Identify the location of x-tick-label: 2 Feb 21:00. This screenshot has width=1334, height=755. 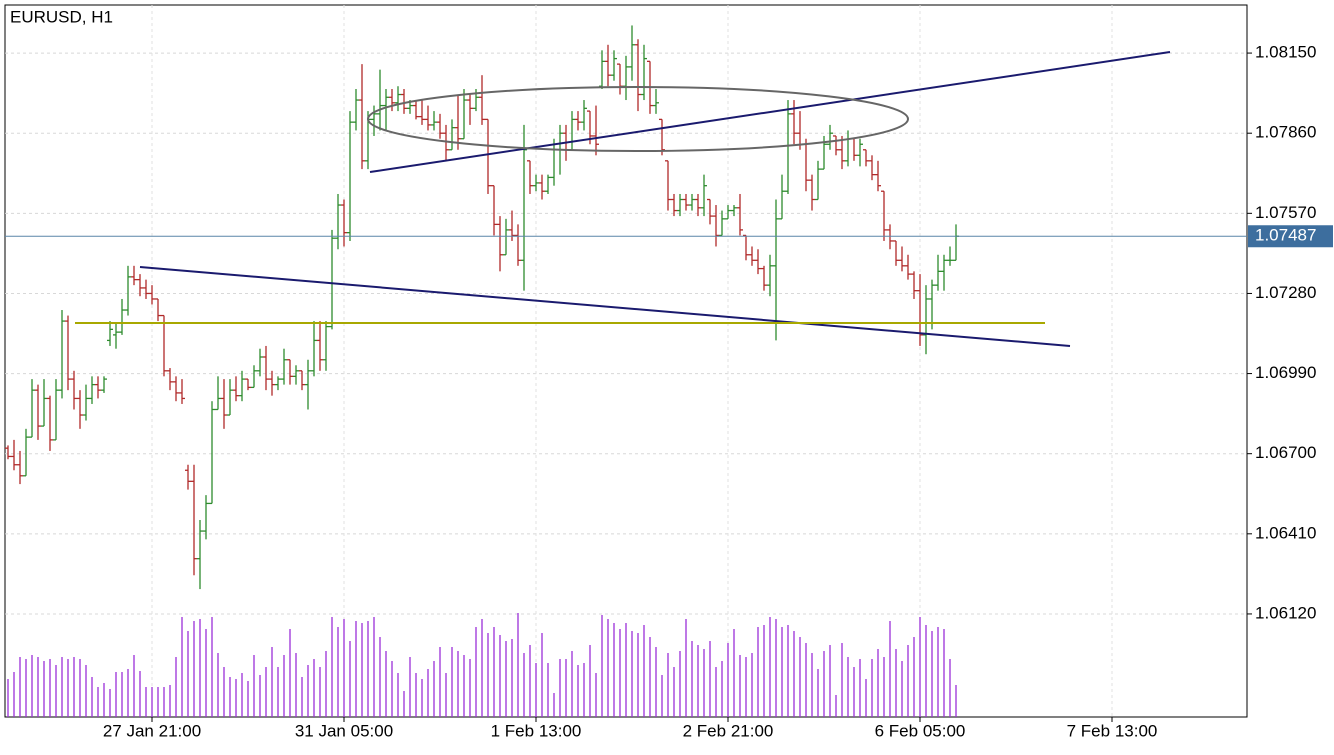
(728, 730).